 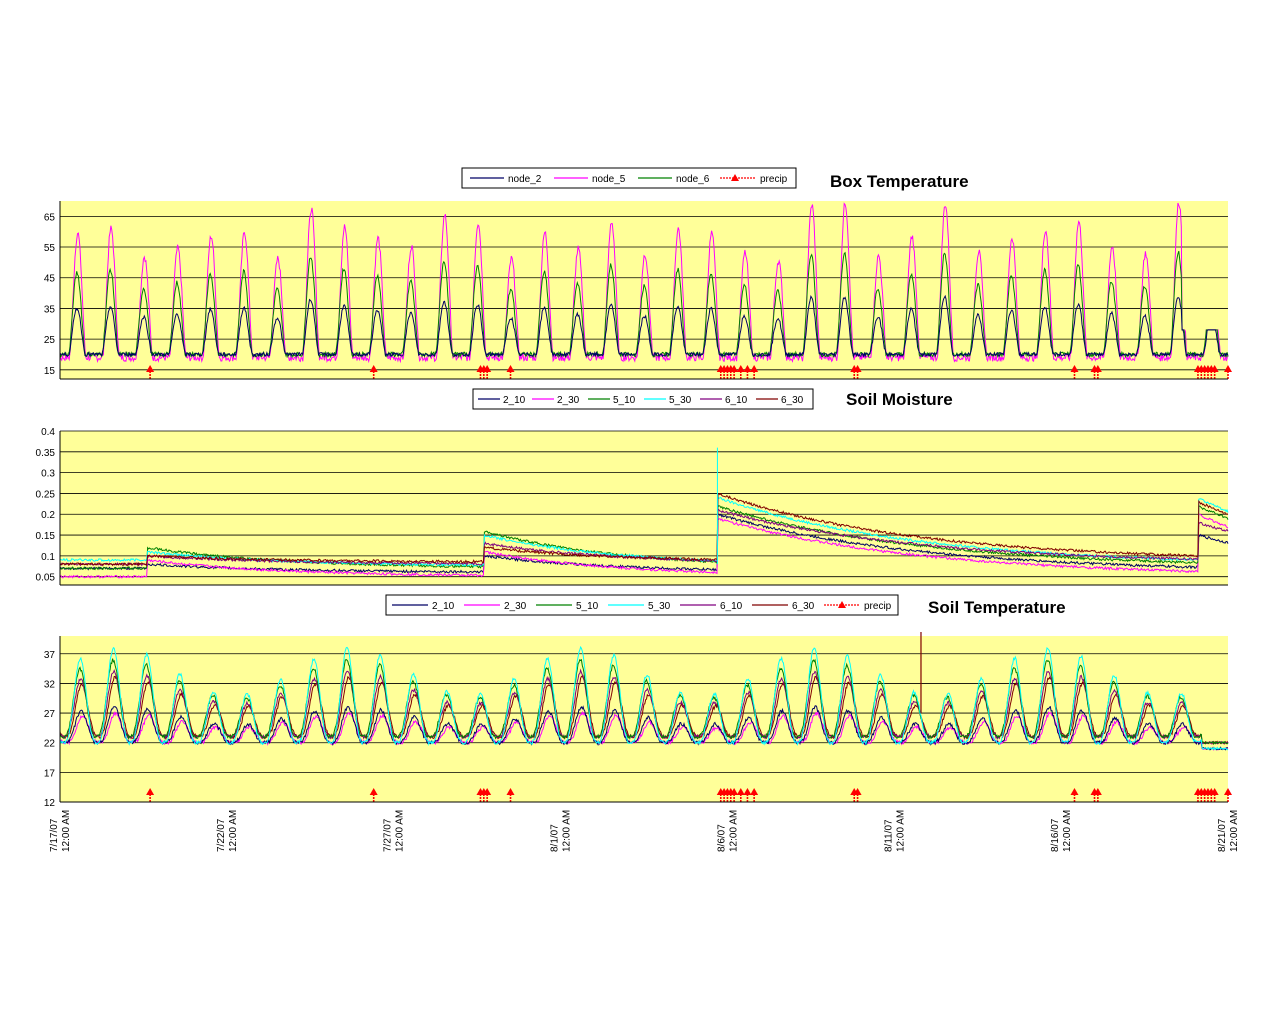 What do you see at coordinates (555, 838) in the screenshot?
I see `xtick-date-3: 8/1/07` at bounding box center [555, 838].